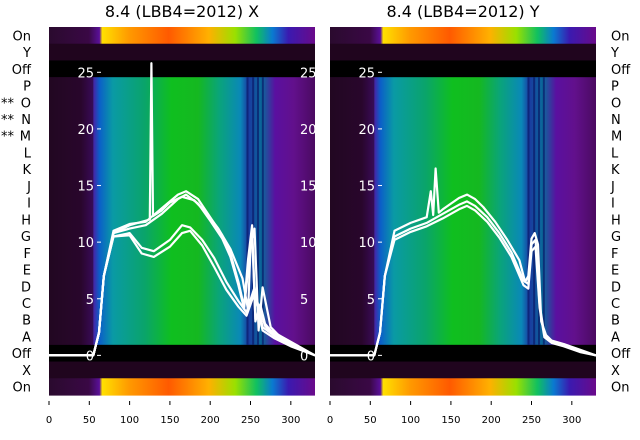 The image size is (640, 440). Describe the element at coordinates (27, 254) in the screenshot. I see `row-label: F` at that location.